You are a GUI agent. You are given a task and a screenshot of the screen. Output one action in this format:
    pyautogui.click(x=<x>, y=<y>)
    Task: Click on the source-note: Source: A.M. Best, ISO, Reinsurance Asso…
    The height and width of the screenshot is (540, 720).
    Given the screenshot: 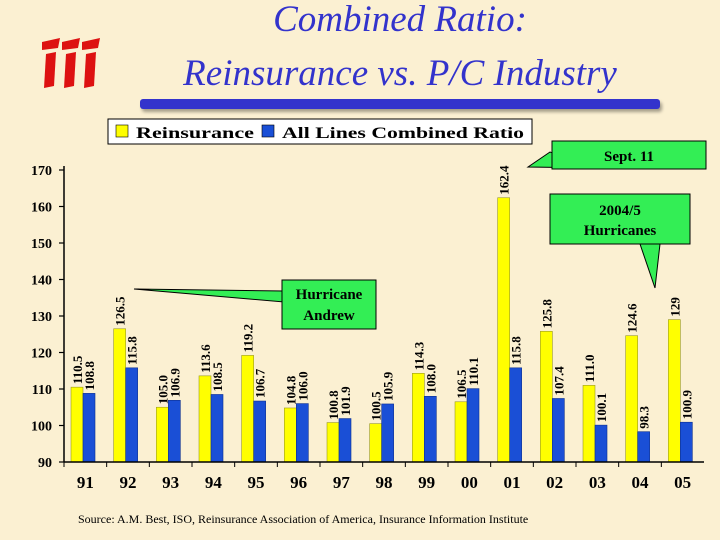 What is the action you would take?
    pyautogui.click(x=303, y=519)
    